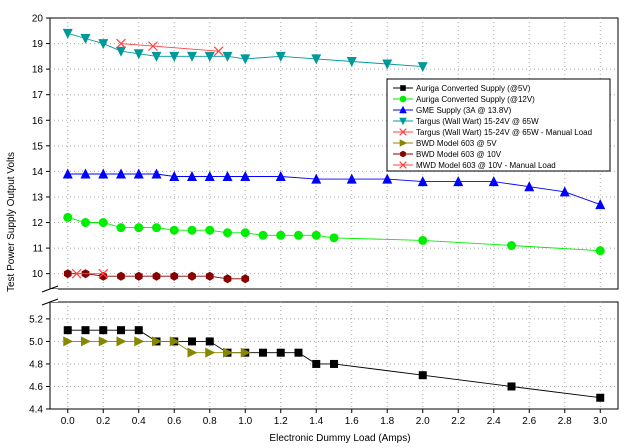  I want to click on x-axis-label: Electronic Dummy Load (Amps), so click(339, 438).